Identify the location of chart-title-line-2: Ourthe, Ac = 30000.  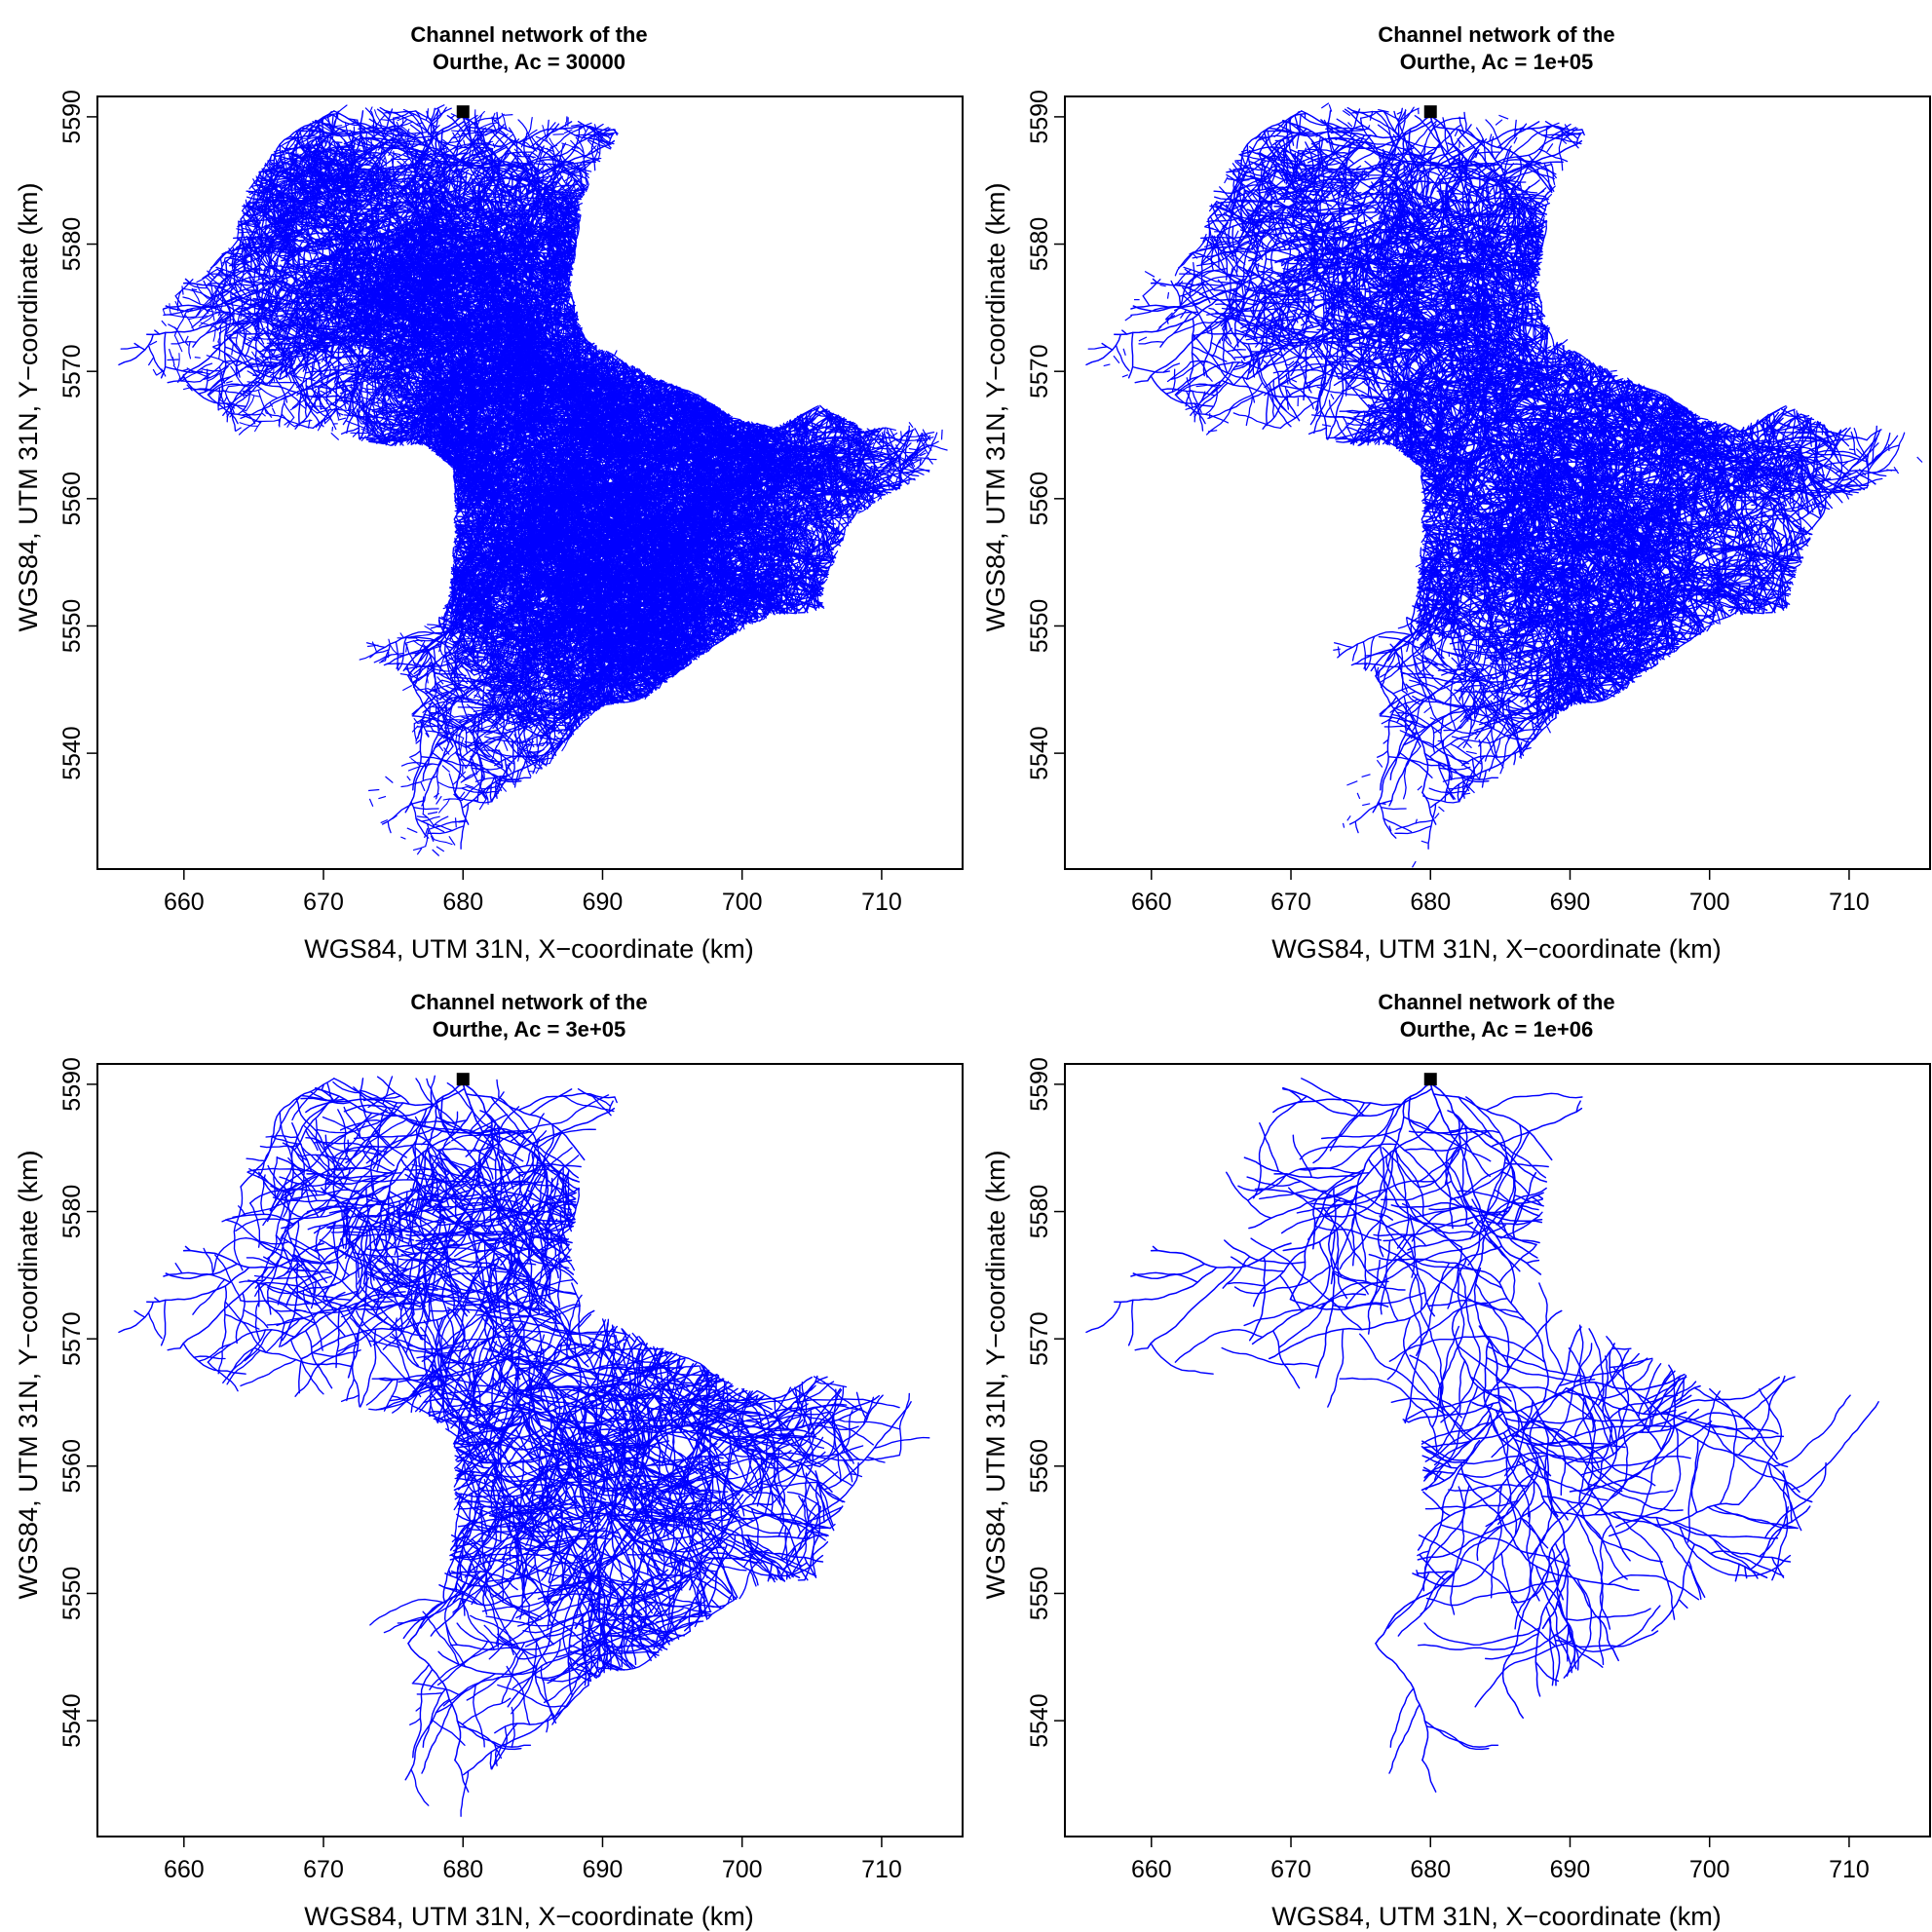
(529, 62).